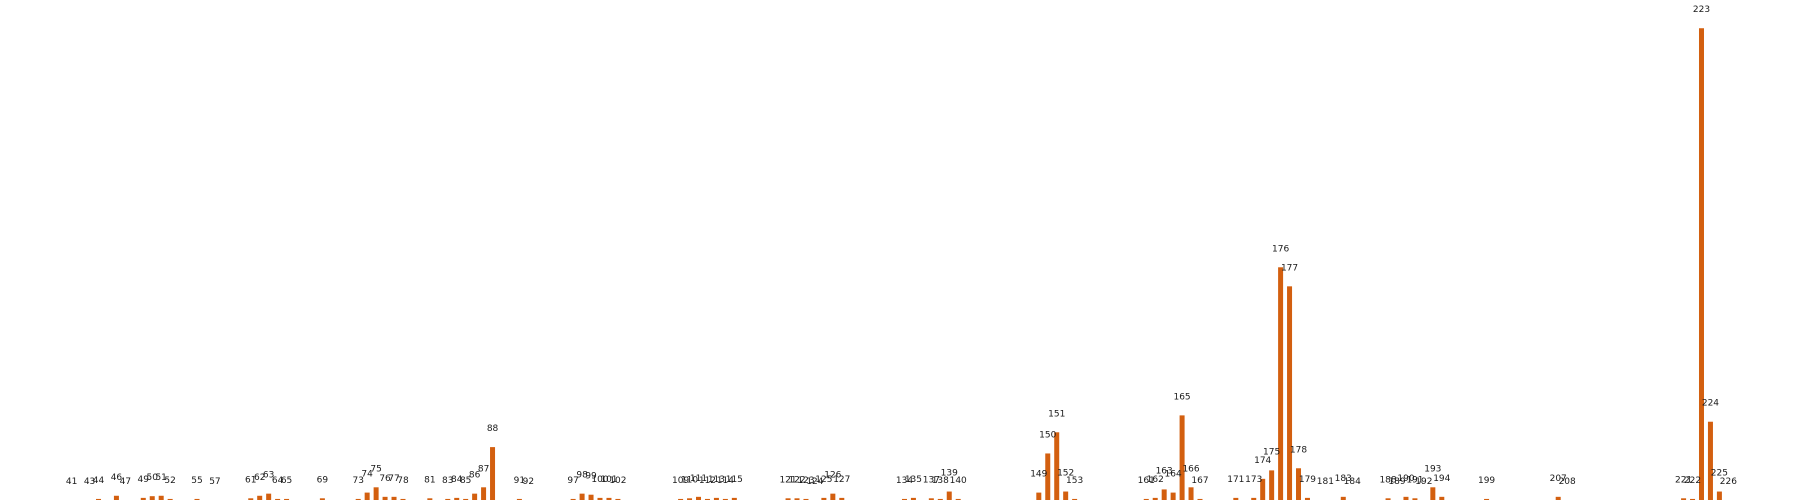 The width and height of the screenshot is (1800, 500). What do you see at coordinates (196, 481) in the screenshot?
I see `data-label-55: 55` at bounding box center [196, 481].